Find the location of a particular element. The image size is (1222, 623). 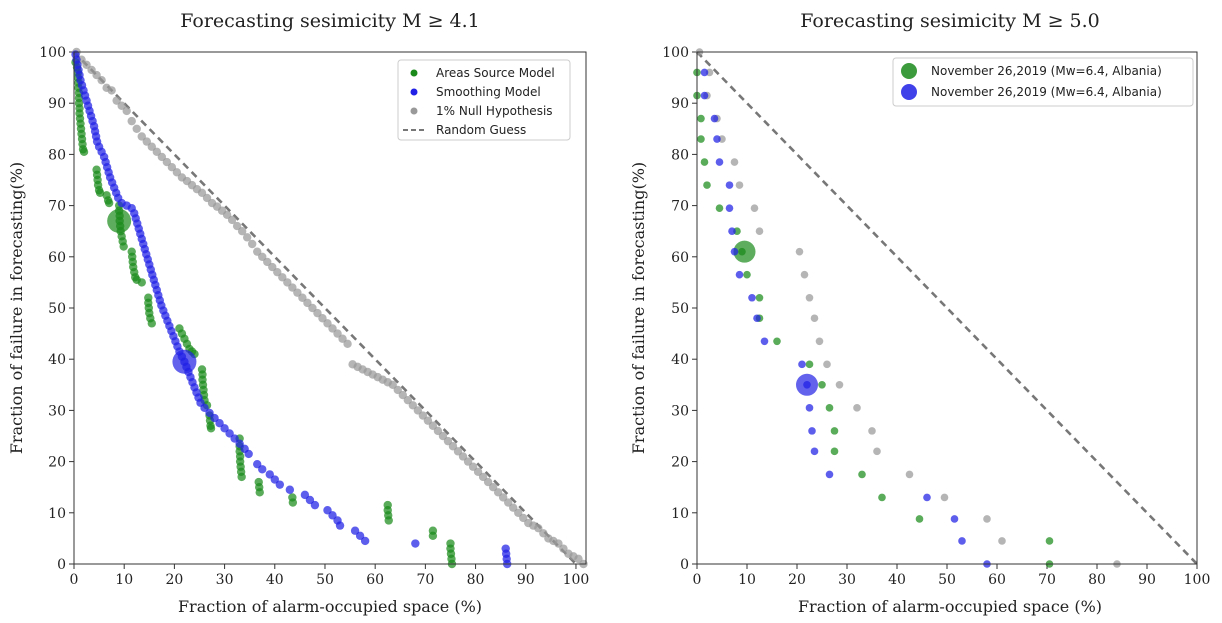

x-tick-label: 30 is located at coordinates (225, 580).